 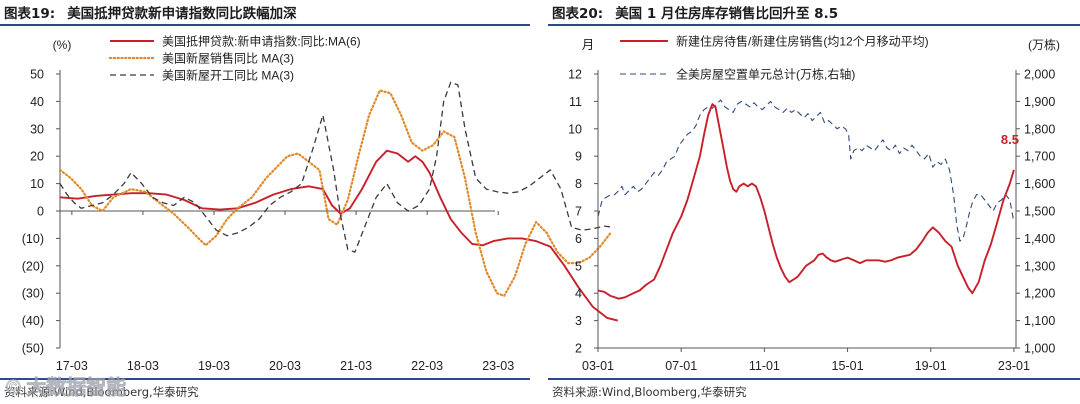 I want to click on y-axis-title-left: 月, so click(x=588, y=45).